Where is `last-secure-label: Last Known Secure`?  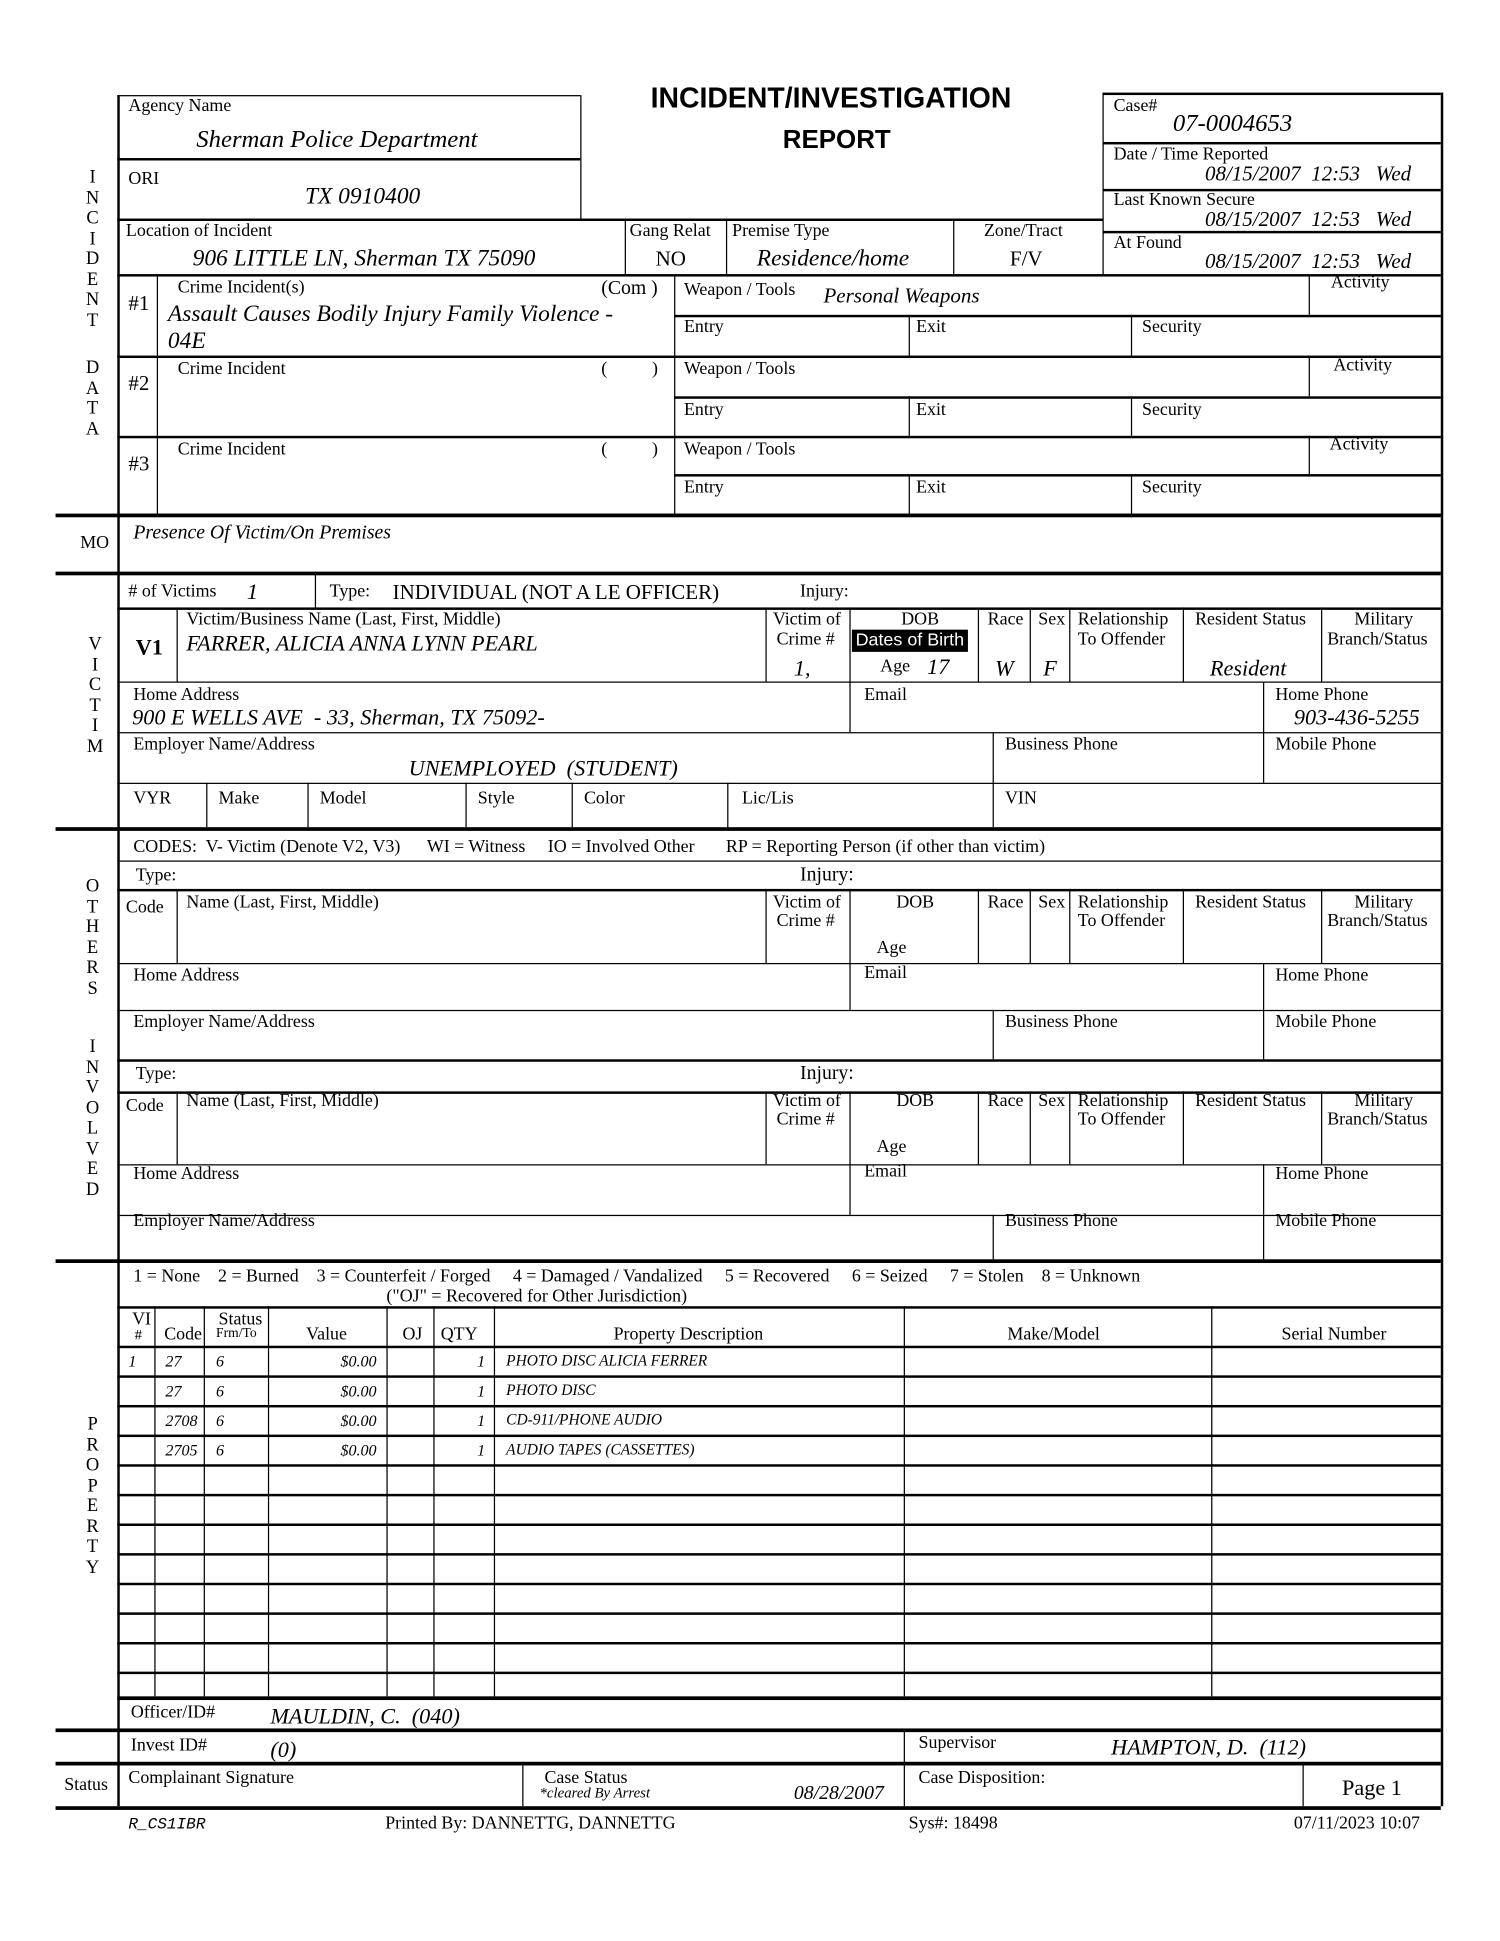 last-secure-label: Last Known Secure is located at coordinates (1184, 200).